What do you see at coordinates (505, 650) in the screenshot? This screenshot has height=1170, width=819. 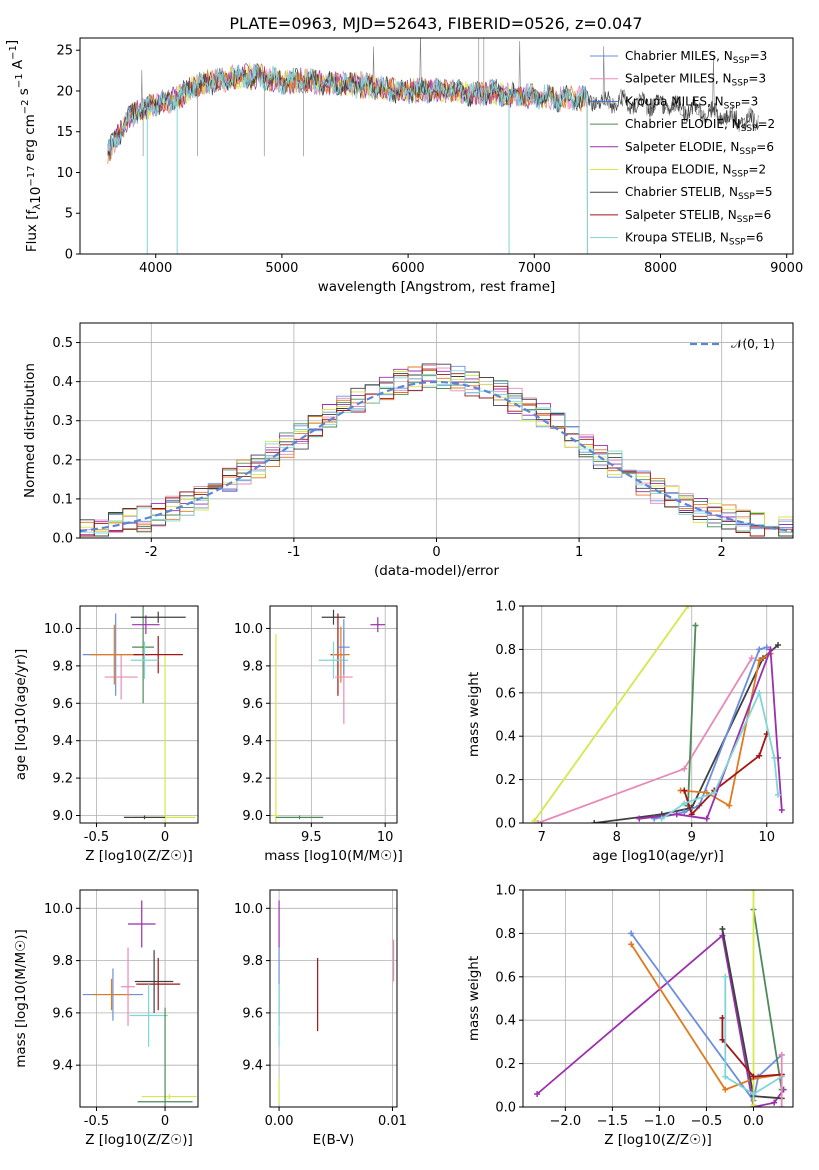 I see `y-tick-label: 0.8` at bounding box center [505, 650].